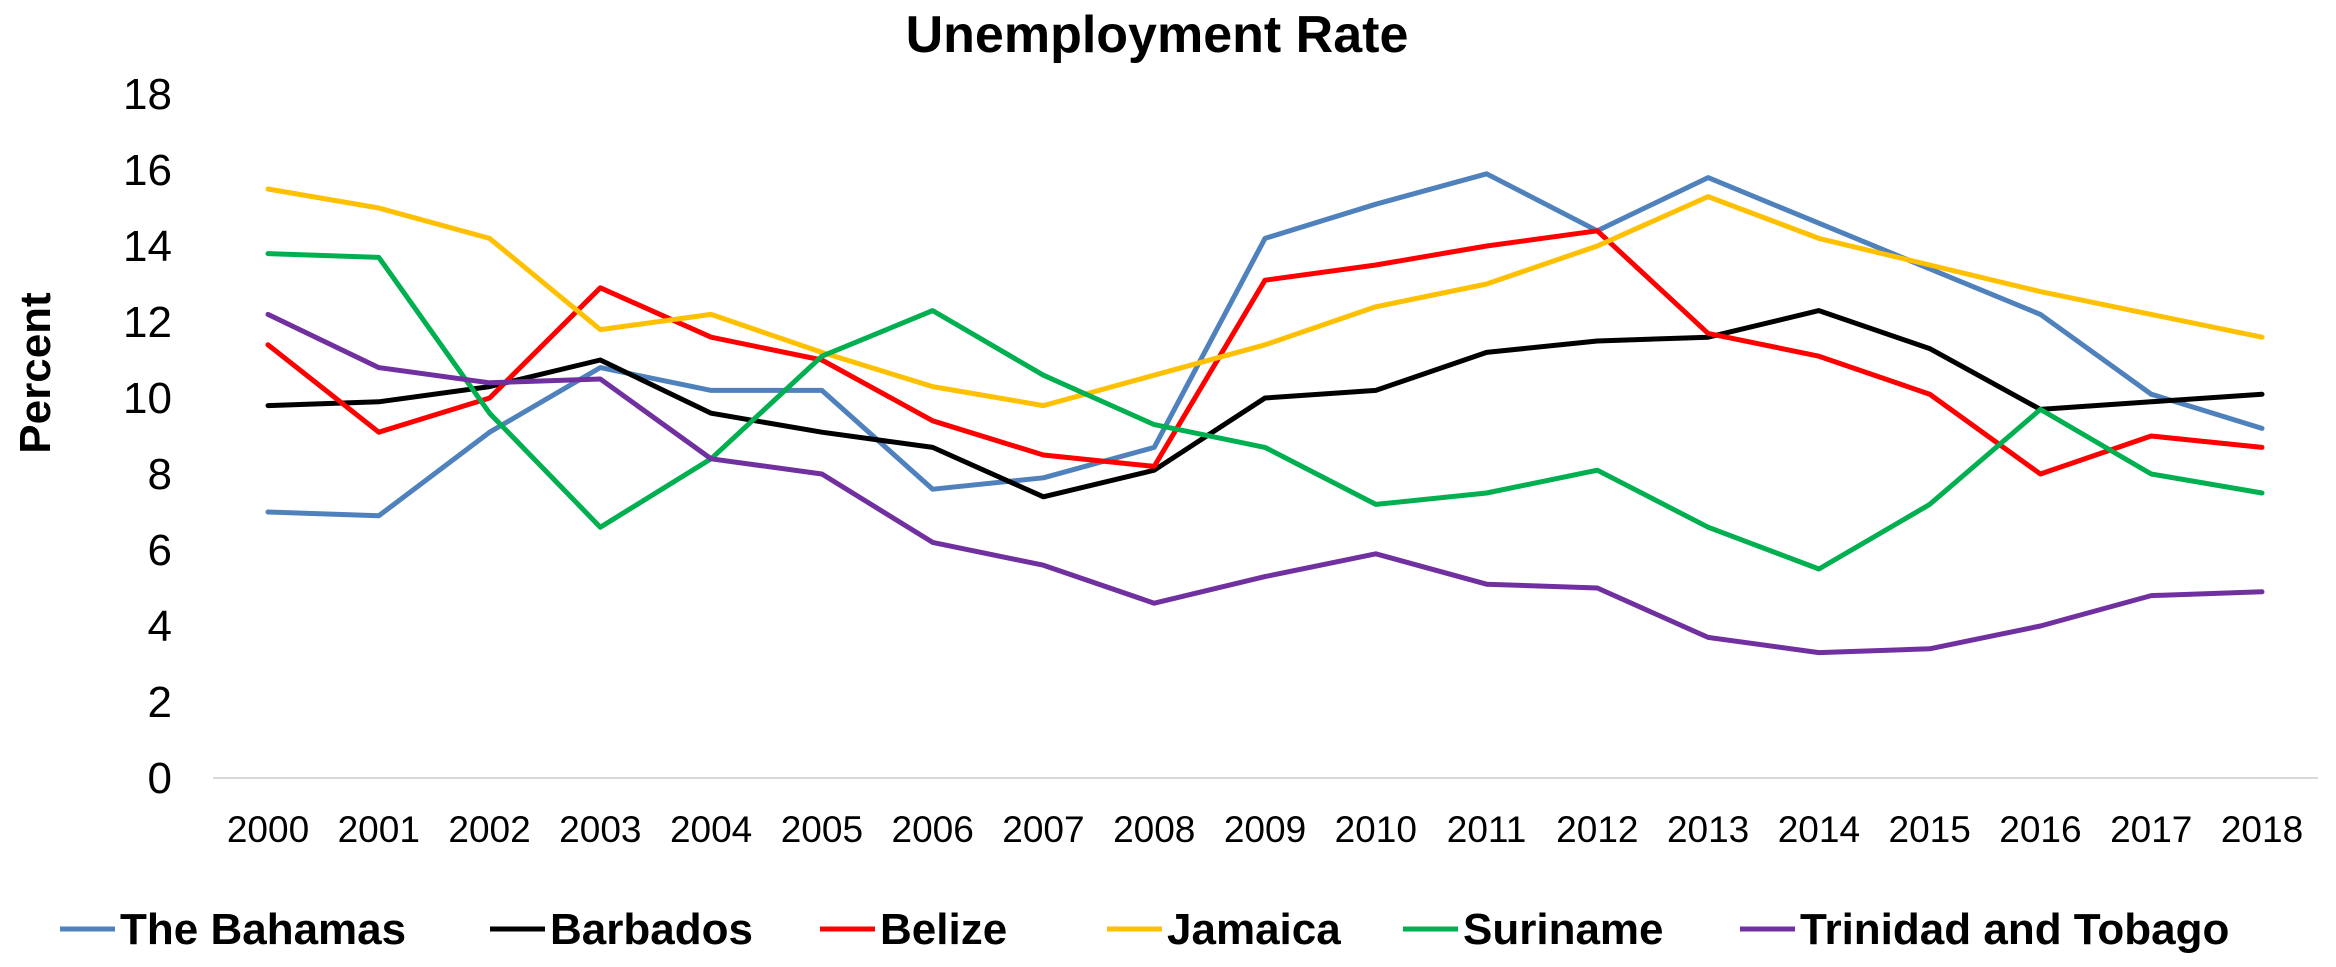 The width and height of the screenshot is (2336, 967). I want to click on y-tick-label: 16, so click(147, 170).